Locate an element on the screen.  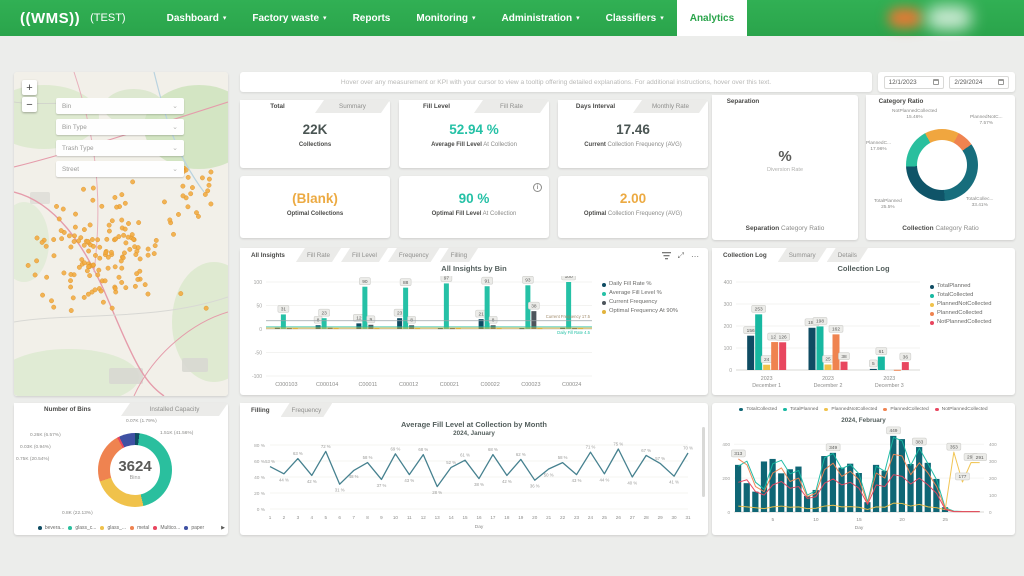
svg-text: 93 is located at coordinates (528, 280).